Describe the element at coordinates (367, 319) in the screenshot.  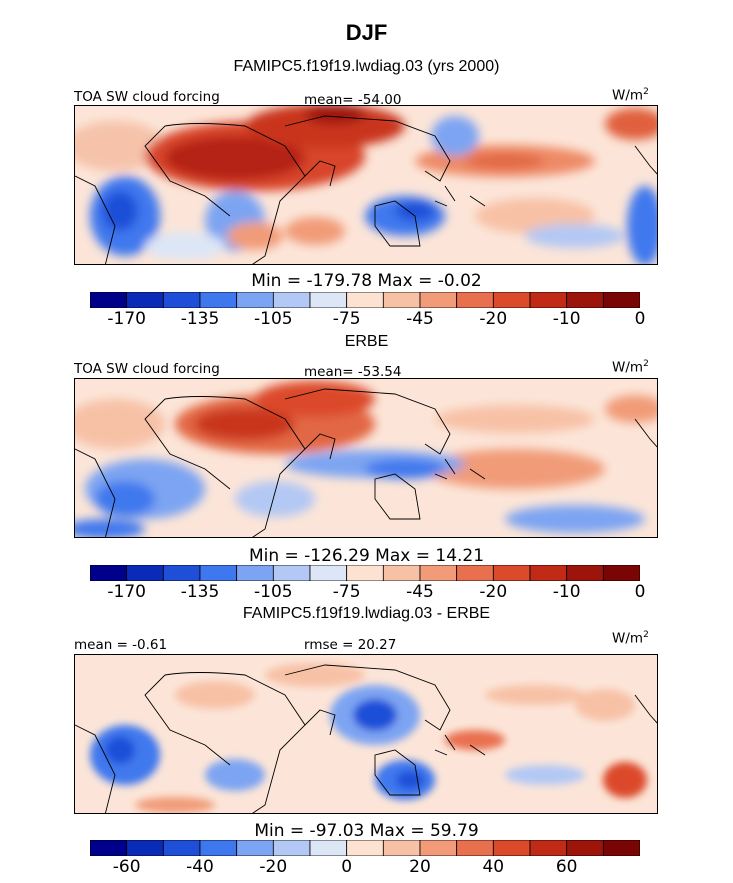
I see `panel-1-colorbar-ticks: -170 -135 -105 -75 -45 -20 -10 0` at that location.